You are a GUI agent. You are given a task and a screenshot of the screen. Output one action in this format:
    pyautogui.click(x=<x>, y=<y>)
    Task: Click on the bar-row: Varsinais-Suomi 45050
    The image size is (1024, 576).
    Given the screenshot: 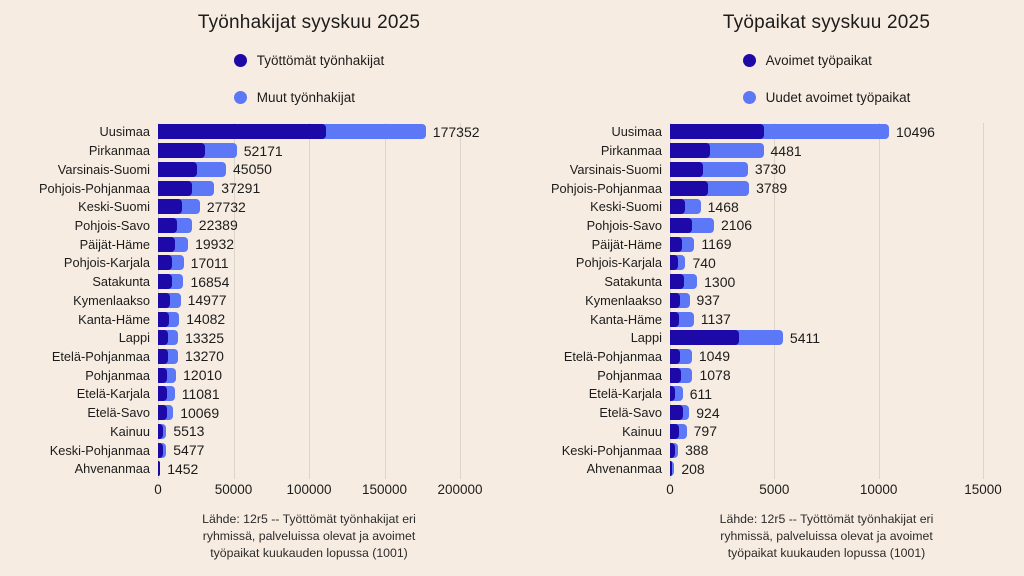 What is the action you would take?
    pyautogui.click(x=256, y=169)
    